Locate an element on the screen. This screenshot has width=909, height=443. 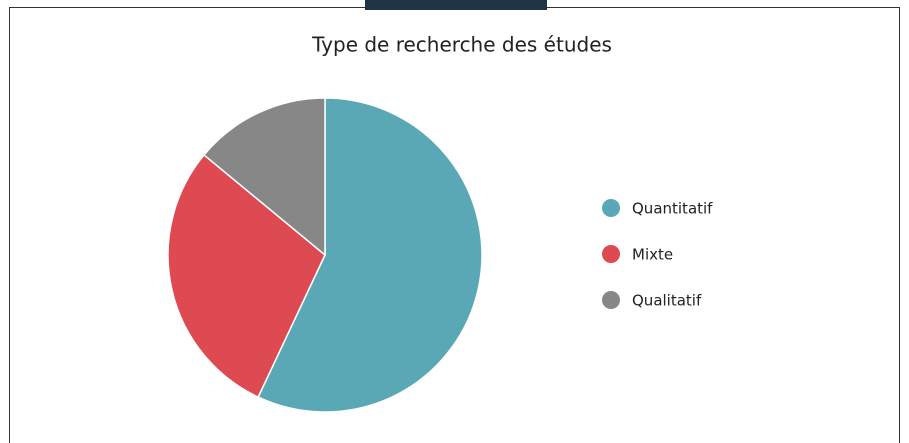
legend-label: Qualitatif is located at coordinates (667, 301).